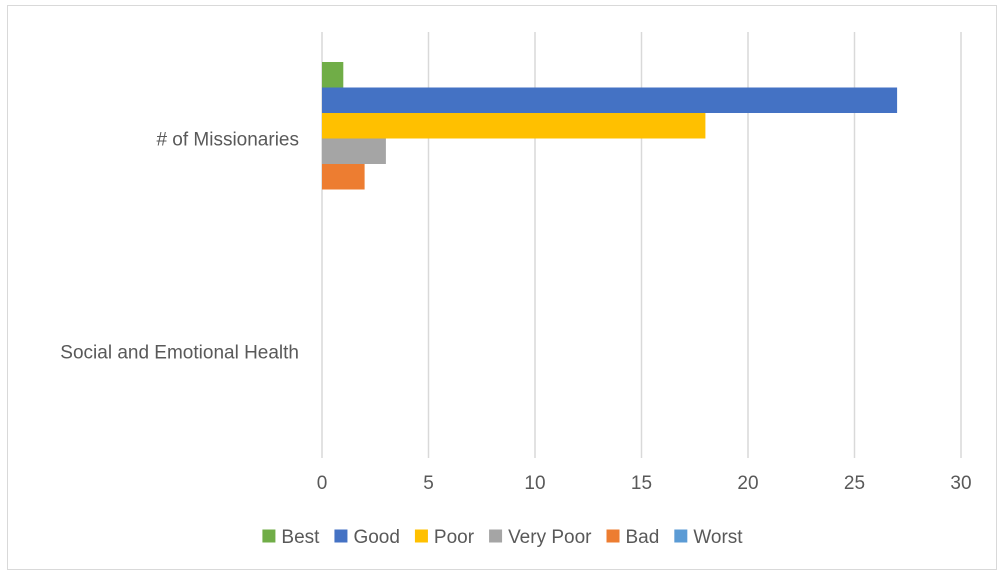 The height and width of the screenshot is (577, 1005). I want to click on legend-swatch-worst, so click(681, 536).